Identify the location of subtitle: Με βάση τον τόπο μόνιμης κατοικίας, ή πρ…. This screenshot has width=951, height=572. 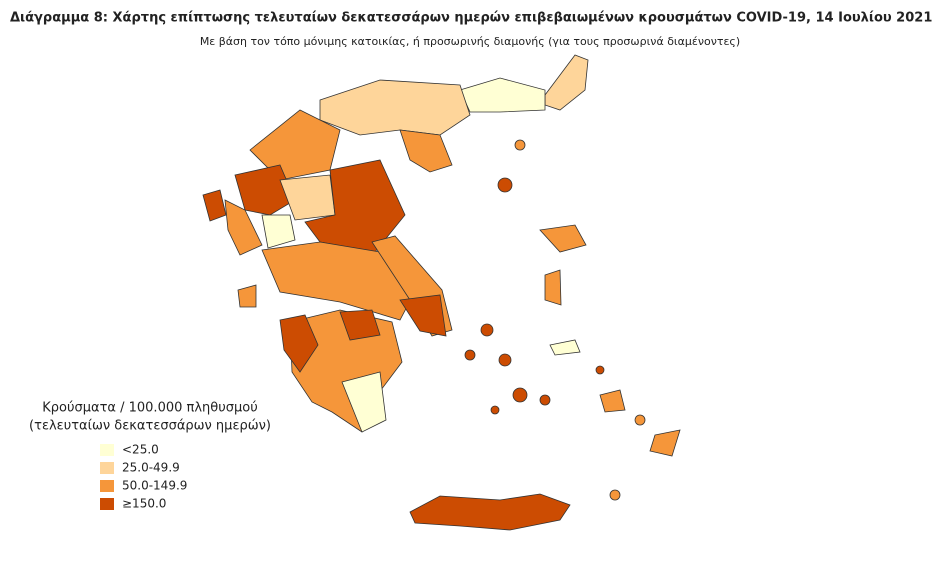
(470, 41).